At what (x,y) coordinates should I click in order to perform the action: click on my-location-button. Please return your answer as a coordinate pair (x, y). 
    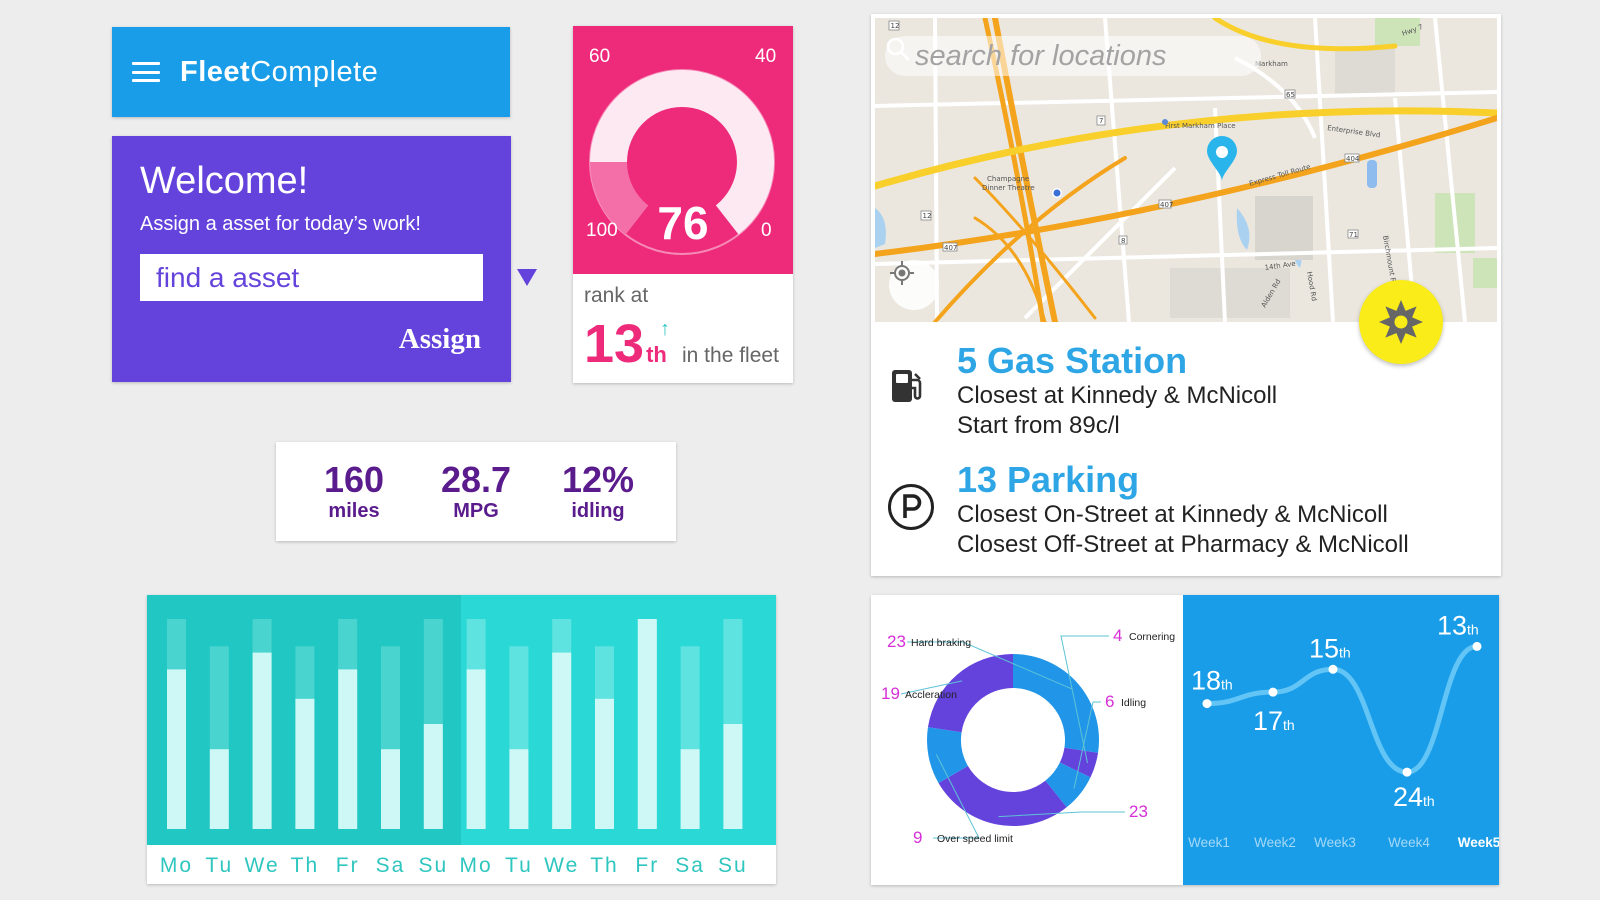
    Looking at the image, I should click on (914, 285).